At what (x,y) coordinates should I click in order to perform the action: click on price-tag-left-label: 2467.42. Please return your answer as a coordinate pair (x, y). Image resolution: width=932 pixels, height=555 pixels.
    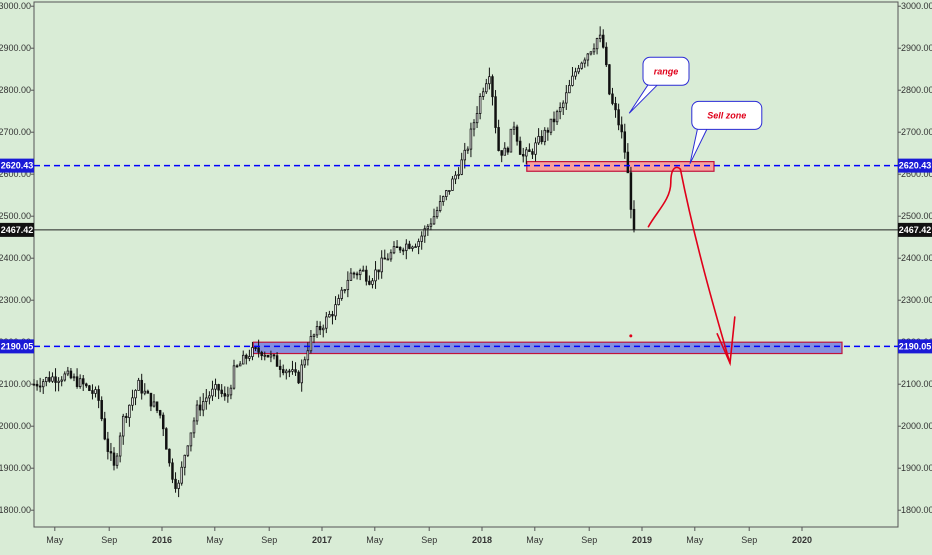
    Looking at the image, I should click on (17, 230).